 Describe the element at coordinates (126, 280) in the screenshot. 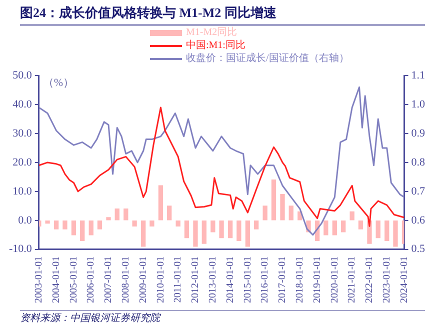

I see `x-tick-label: 2008-01-01` at that location.